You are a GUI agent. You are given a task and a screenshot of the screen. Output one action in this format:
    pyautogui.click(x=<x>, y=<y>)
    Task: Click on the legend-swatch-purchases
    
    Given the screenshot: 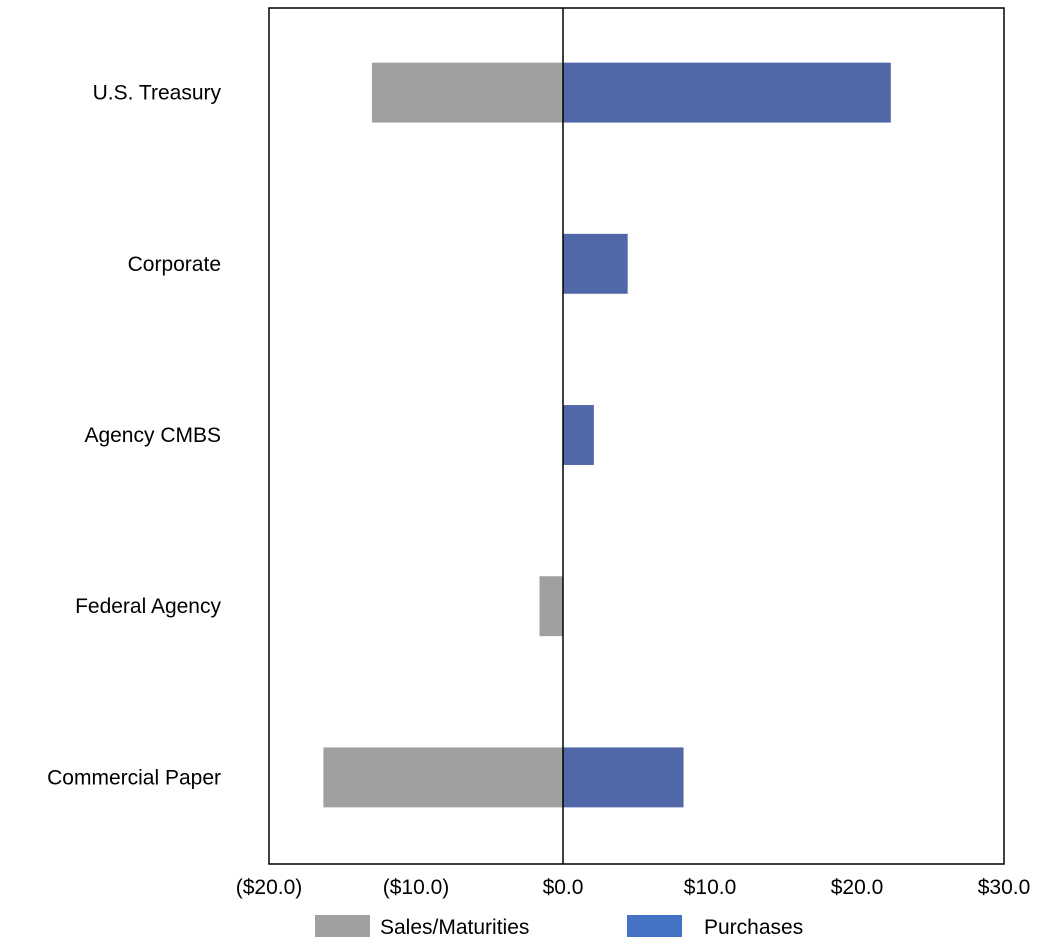 What is the action you would take?
    pyautogui.click(x=654, y=926)
    